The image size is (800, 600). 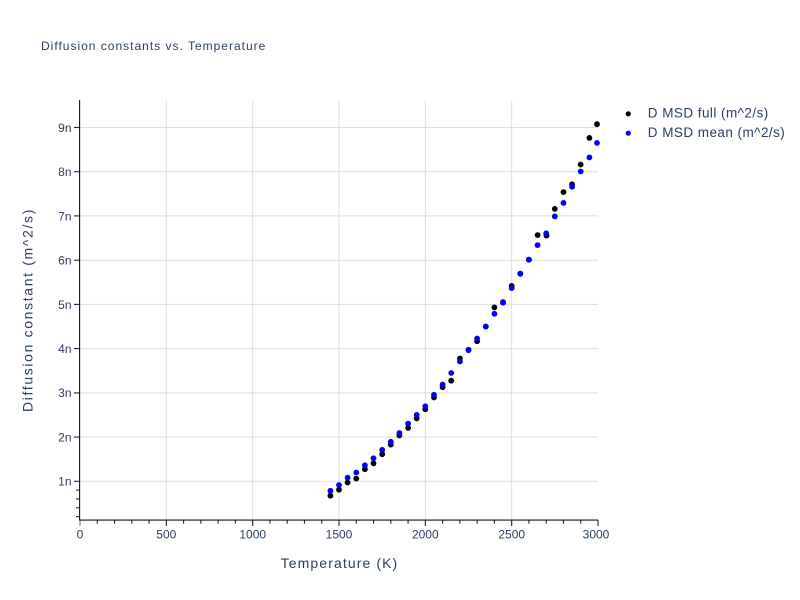 I want to click on svg-text: 2000, so click(x=425, y=534).